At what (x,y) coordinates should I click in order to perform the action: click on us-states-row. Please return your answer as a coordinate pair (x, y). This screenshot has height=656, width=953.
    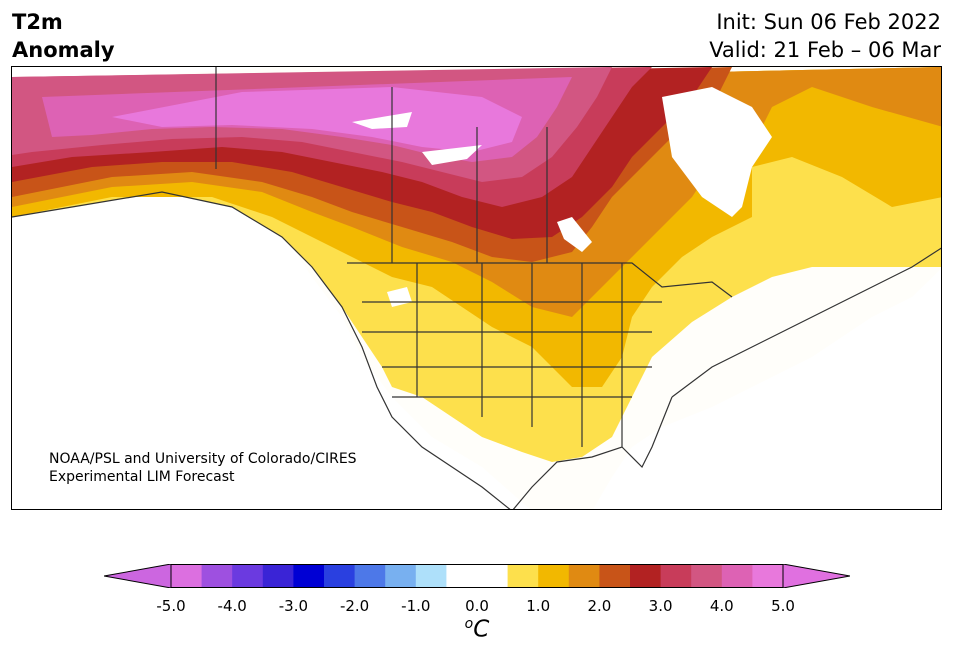
    Looking at the image, I should click on (512, 349).